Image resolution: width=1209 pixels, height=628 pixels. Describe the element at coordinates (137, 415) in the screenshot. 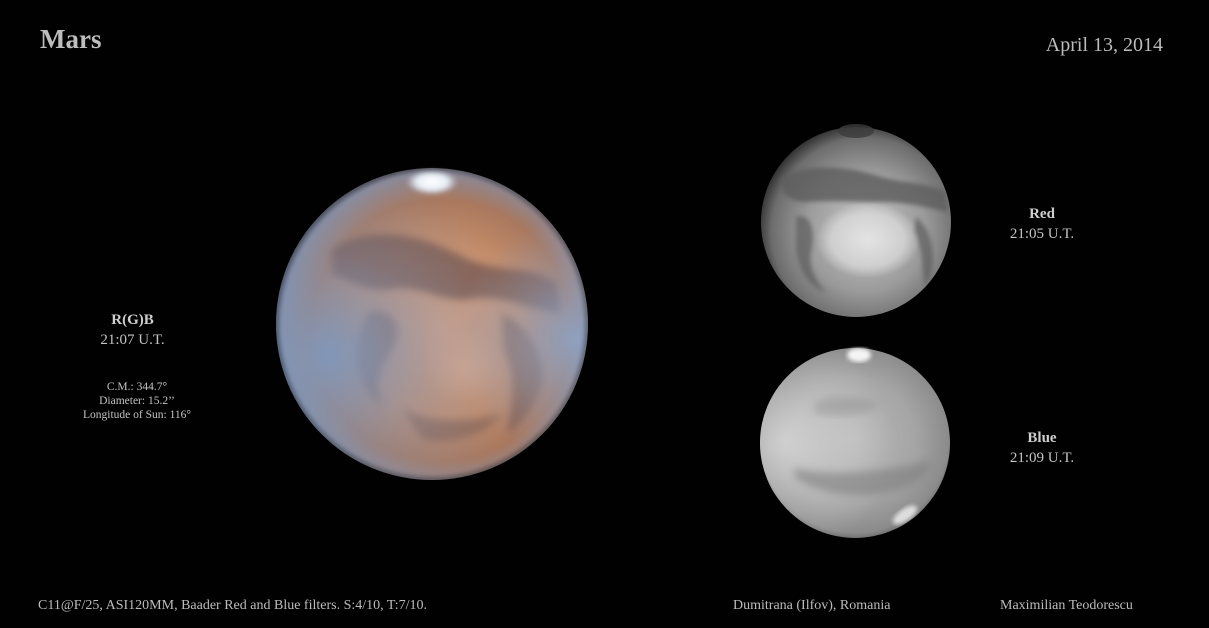

I see `sun-longitude: Longitude of Sun: 116°` at that location.